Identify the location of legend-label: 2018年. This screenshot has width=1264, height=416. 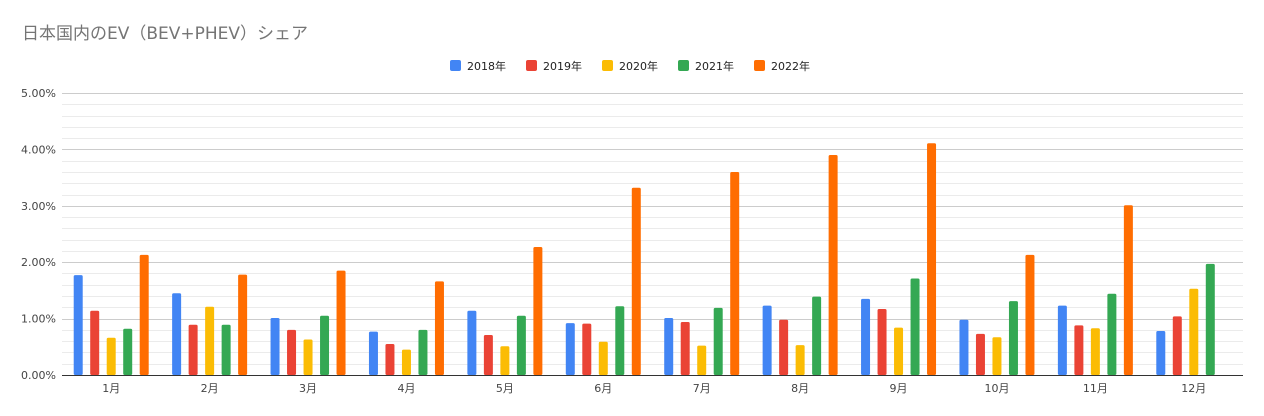
(486, 66).